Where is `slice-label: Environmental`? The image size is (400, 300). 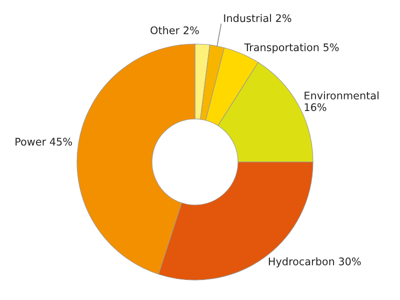
slice-label: Environmental is located at coordinates (341, 95).